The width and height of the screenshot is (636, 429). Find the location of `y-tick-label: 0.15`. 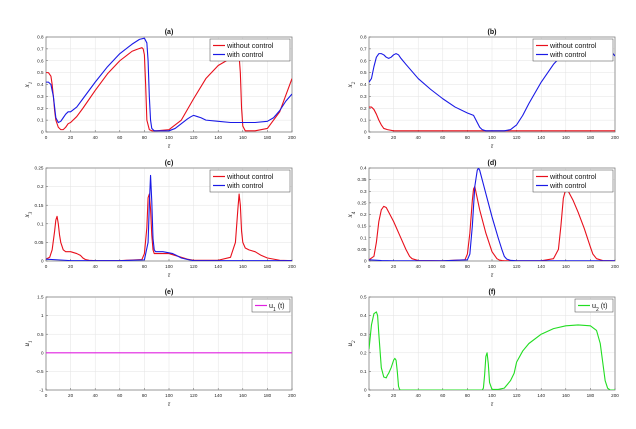

y-tick-label: 0.15 is located at coordinates (362, 226).